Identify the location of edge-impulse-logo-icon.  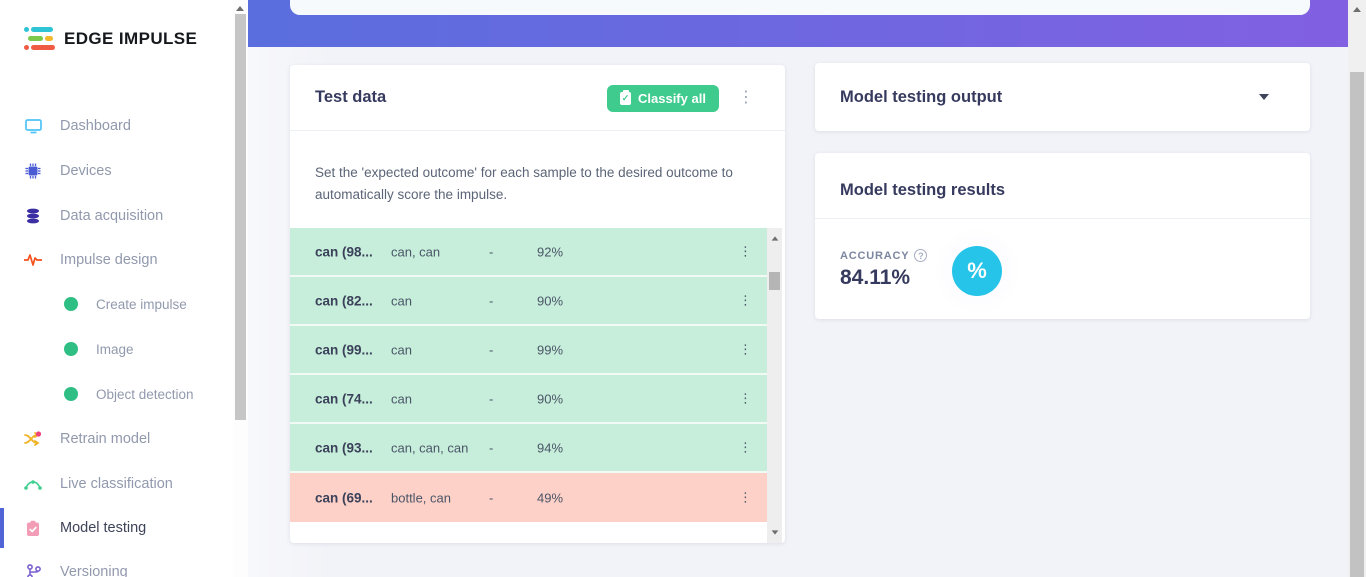
(40, 39).